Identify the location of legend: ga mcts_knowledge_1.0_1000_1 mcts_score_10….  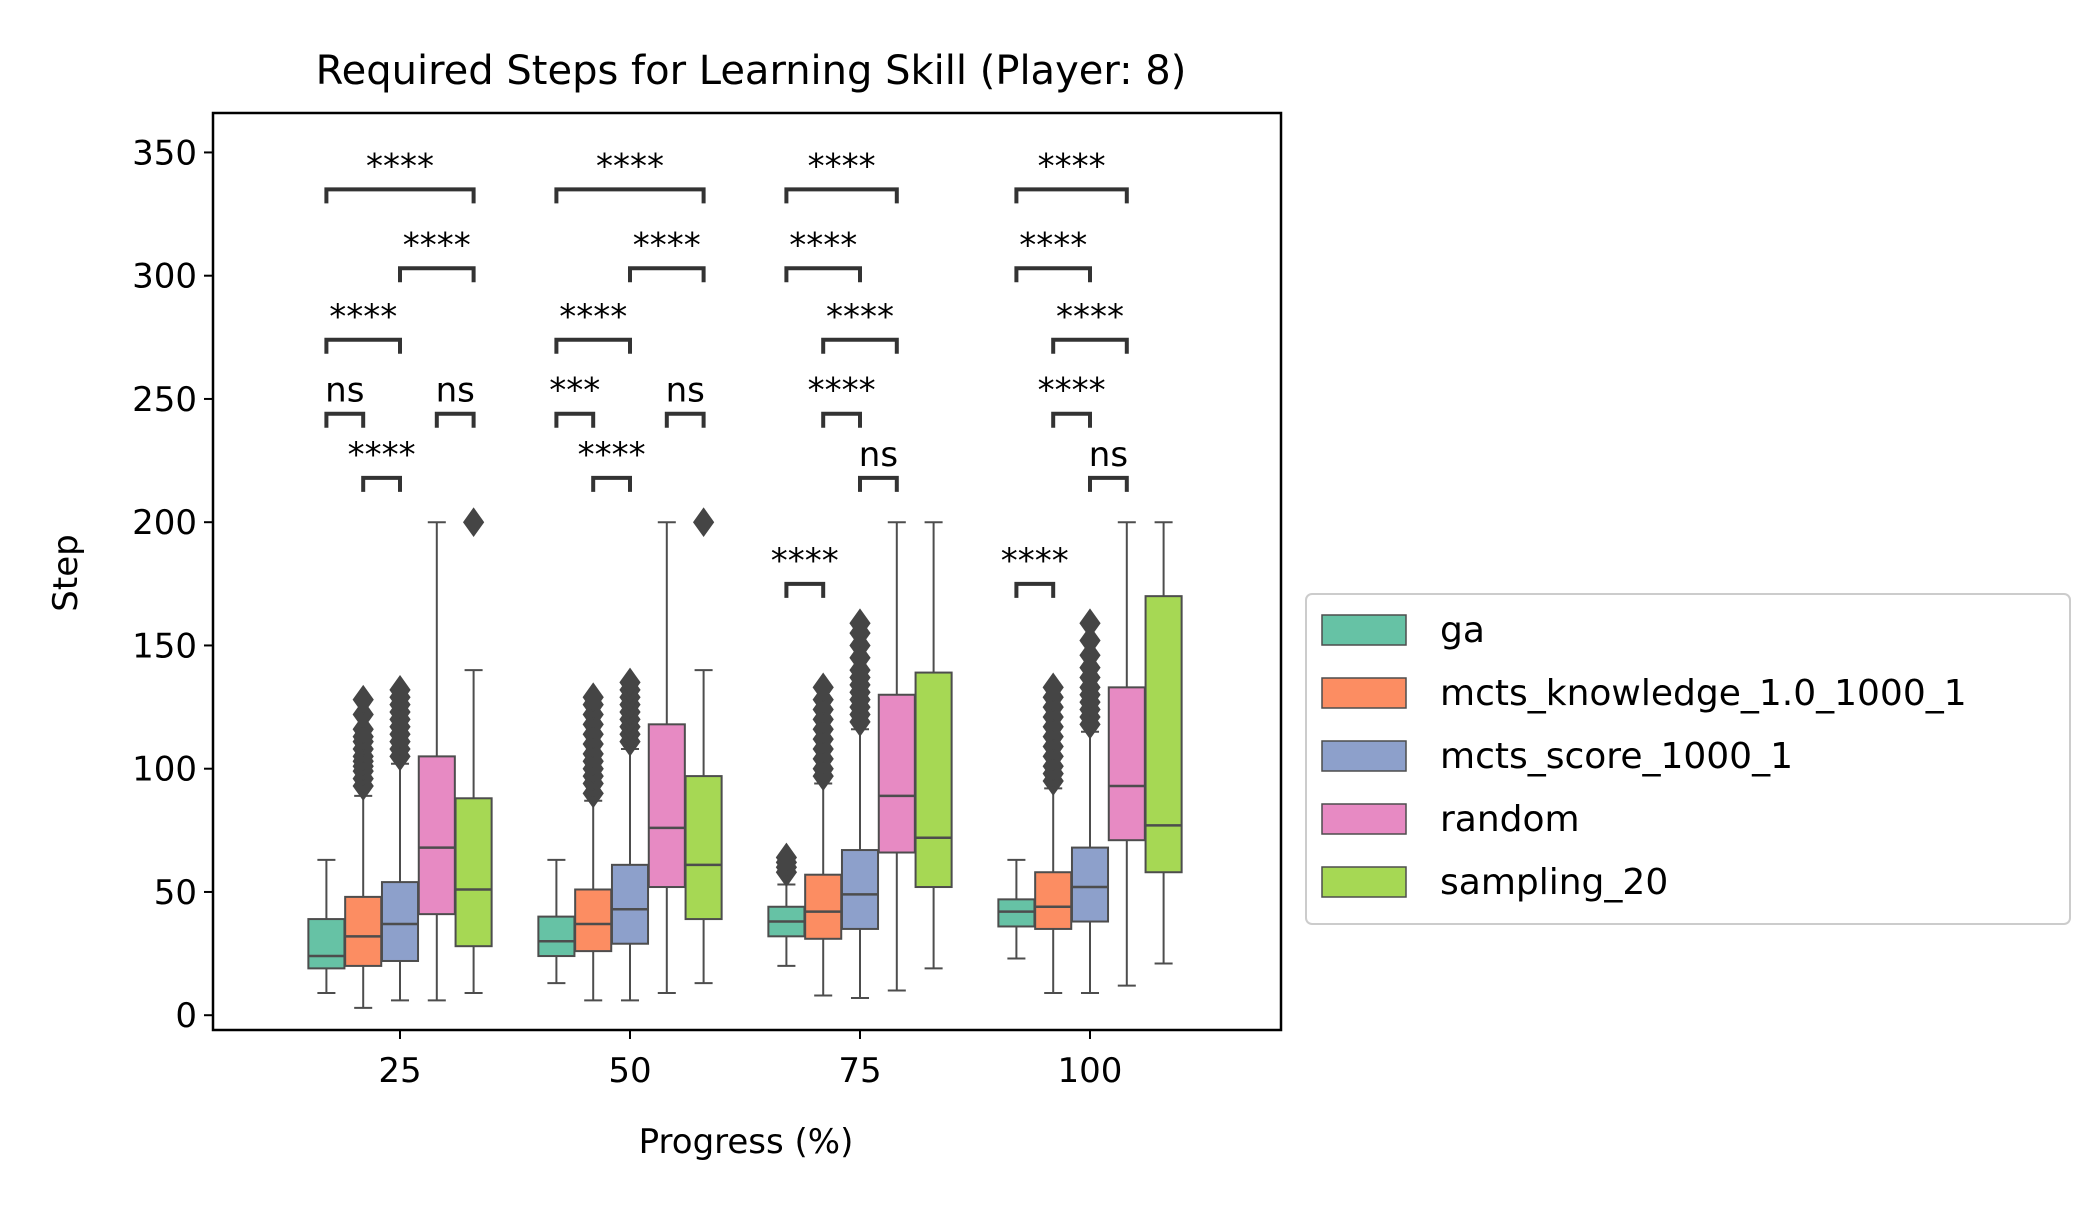
(1688, 759).